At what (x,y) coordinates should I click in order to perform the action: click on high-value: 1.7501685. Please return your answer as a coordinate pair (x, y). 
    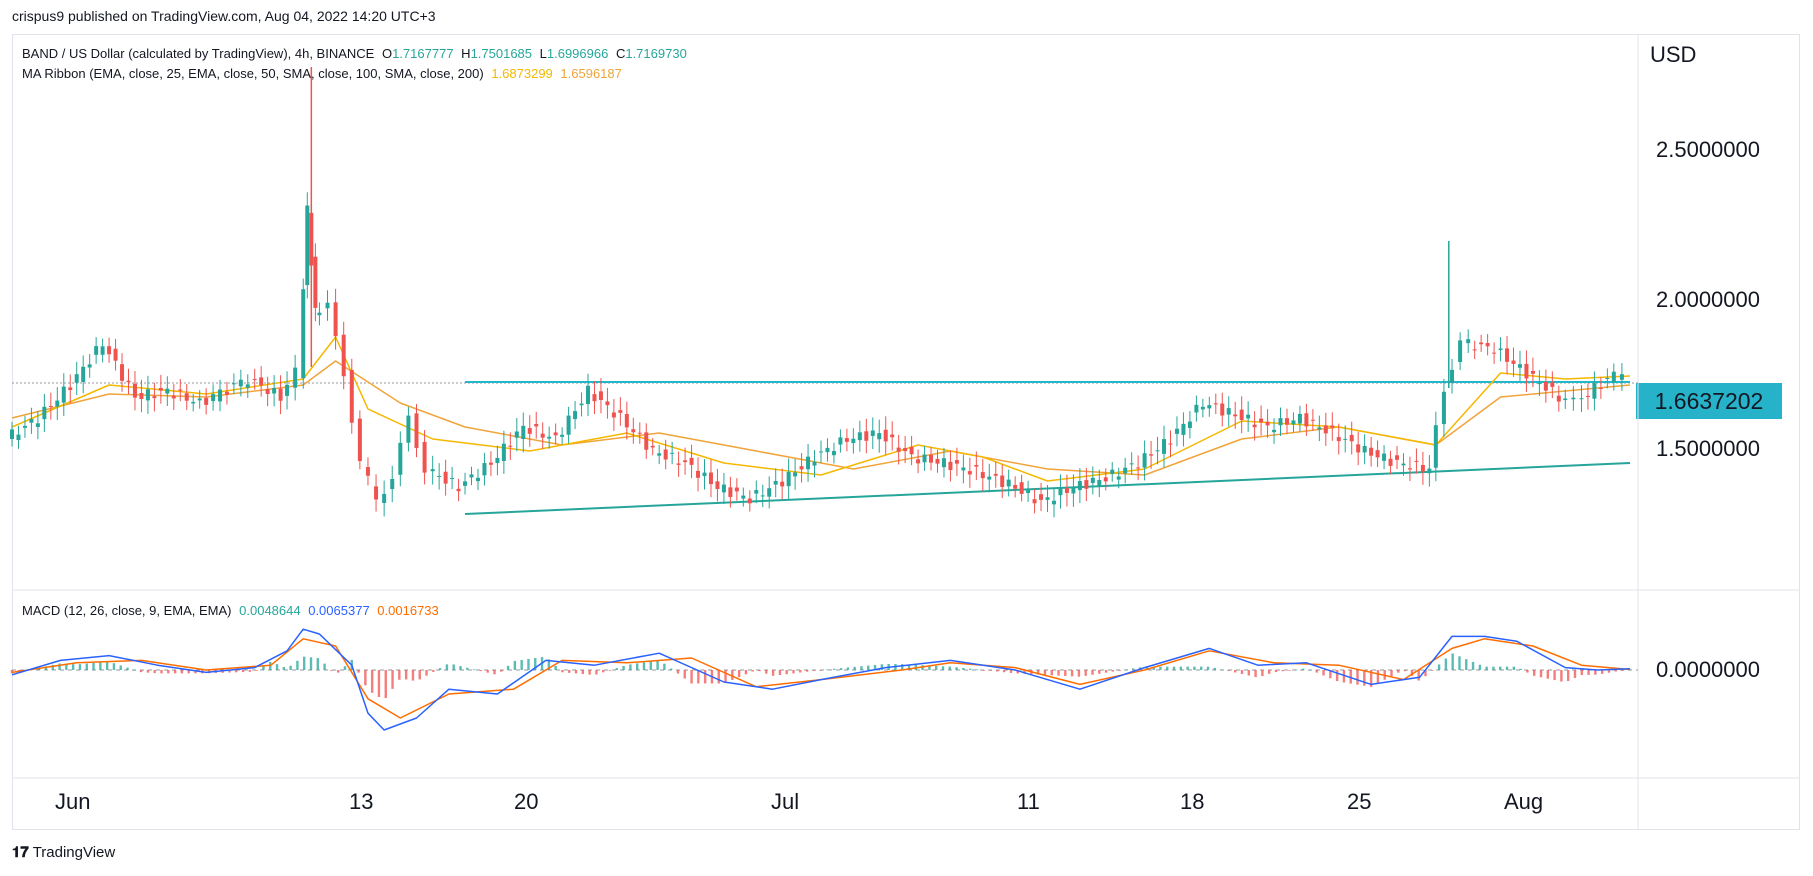
    Looking at the image, I should click on (501, 53).